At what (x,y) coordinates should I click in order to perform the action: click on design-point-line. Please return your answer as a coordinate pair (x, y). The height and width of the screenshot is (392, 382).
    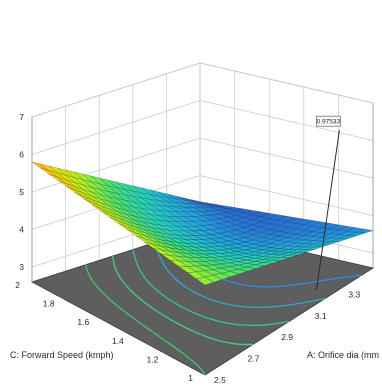
    Looking at the image, I should click on (327, 210).